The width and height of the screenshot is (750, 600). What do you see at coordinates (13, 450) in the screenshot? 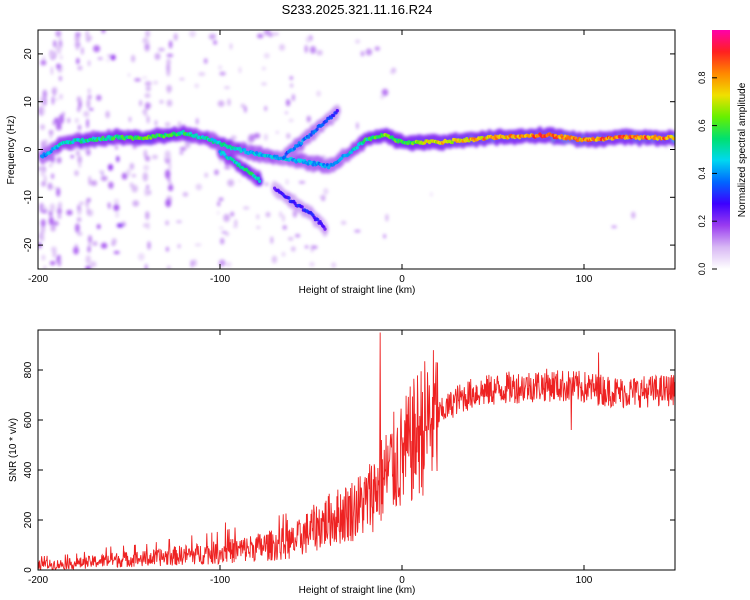
I see `snr-y-label: SNR (10 * v/v)` at bounding box center [13, 450].